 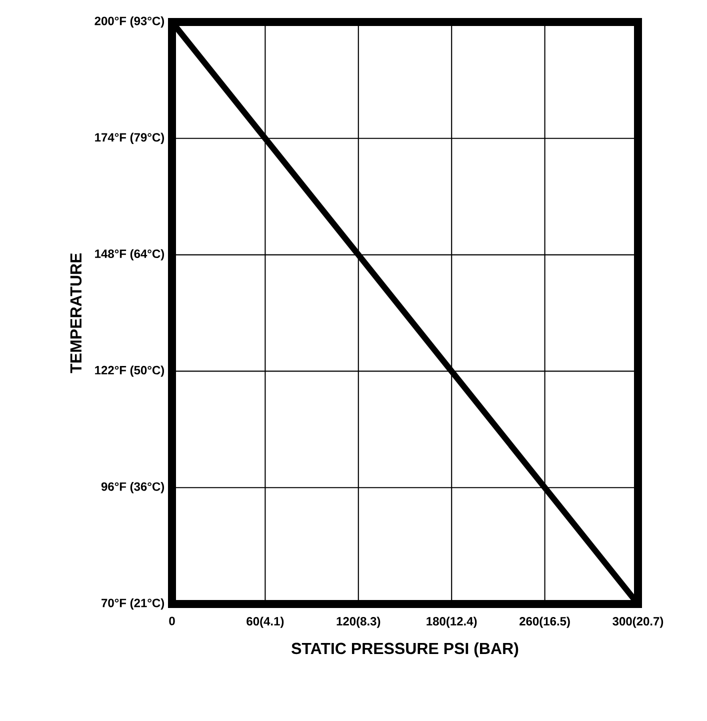 I want to click on text: TEMPERATURE, so click(x=76, y=313).